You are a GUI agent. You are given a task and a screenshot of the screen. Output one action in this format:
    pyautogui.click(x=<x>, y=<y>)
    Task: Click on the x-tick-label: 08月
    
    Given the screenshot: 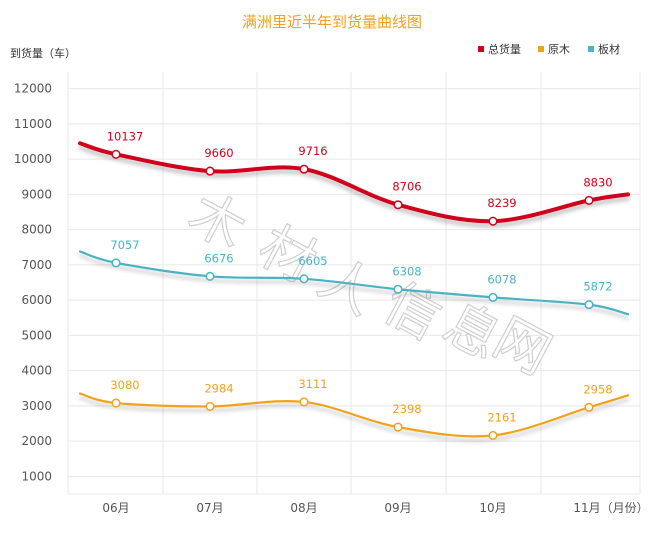 What is the action you would take?
    pyautogui.click(x=303, y=508)
    